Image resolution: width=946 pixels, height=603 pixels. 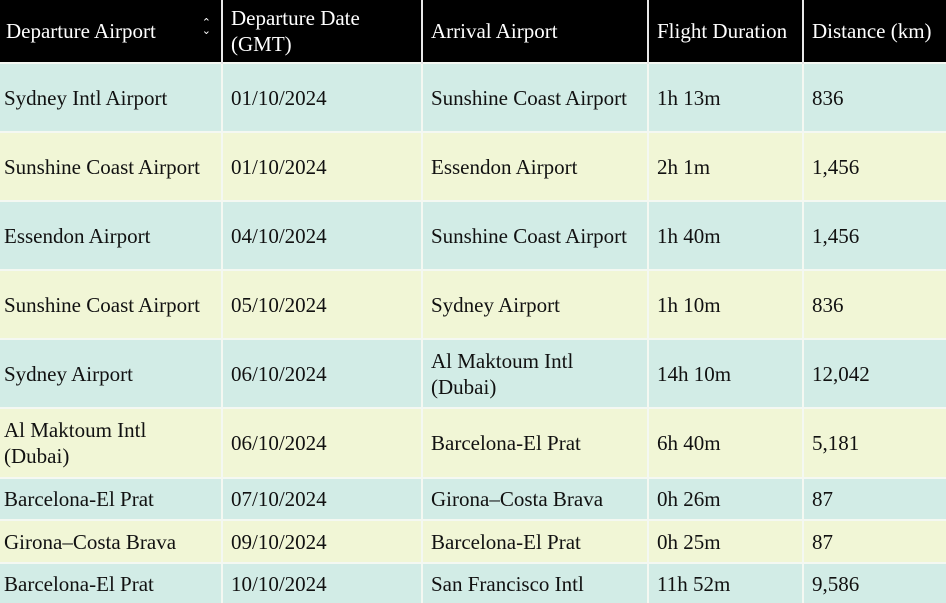 I want to click on cell-departure-airport: Sydney Airport, so click(x=111, y=373).